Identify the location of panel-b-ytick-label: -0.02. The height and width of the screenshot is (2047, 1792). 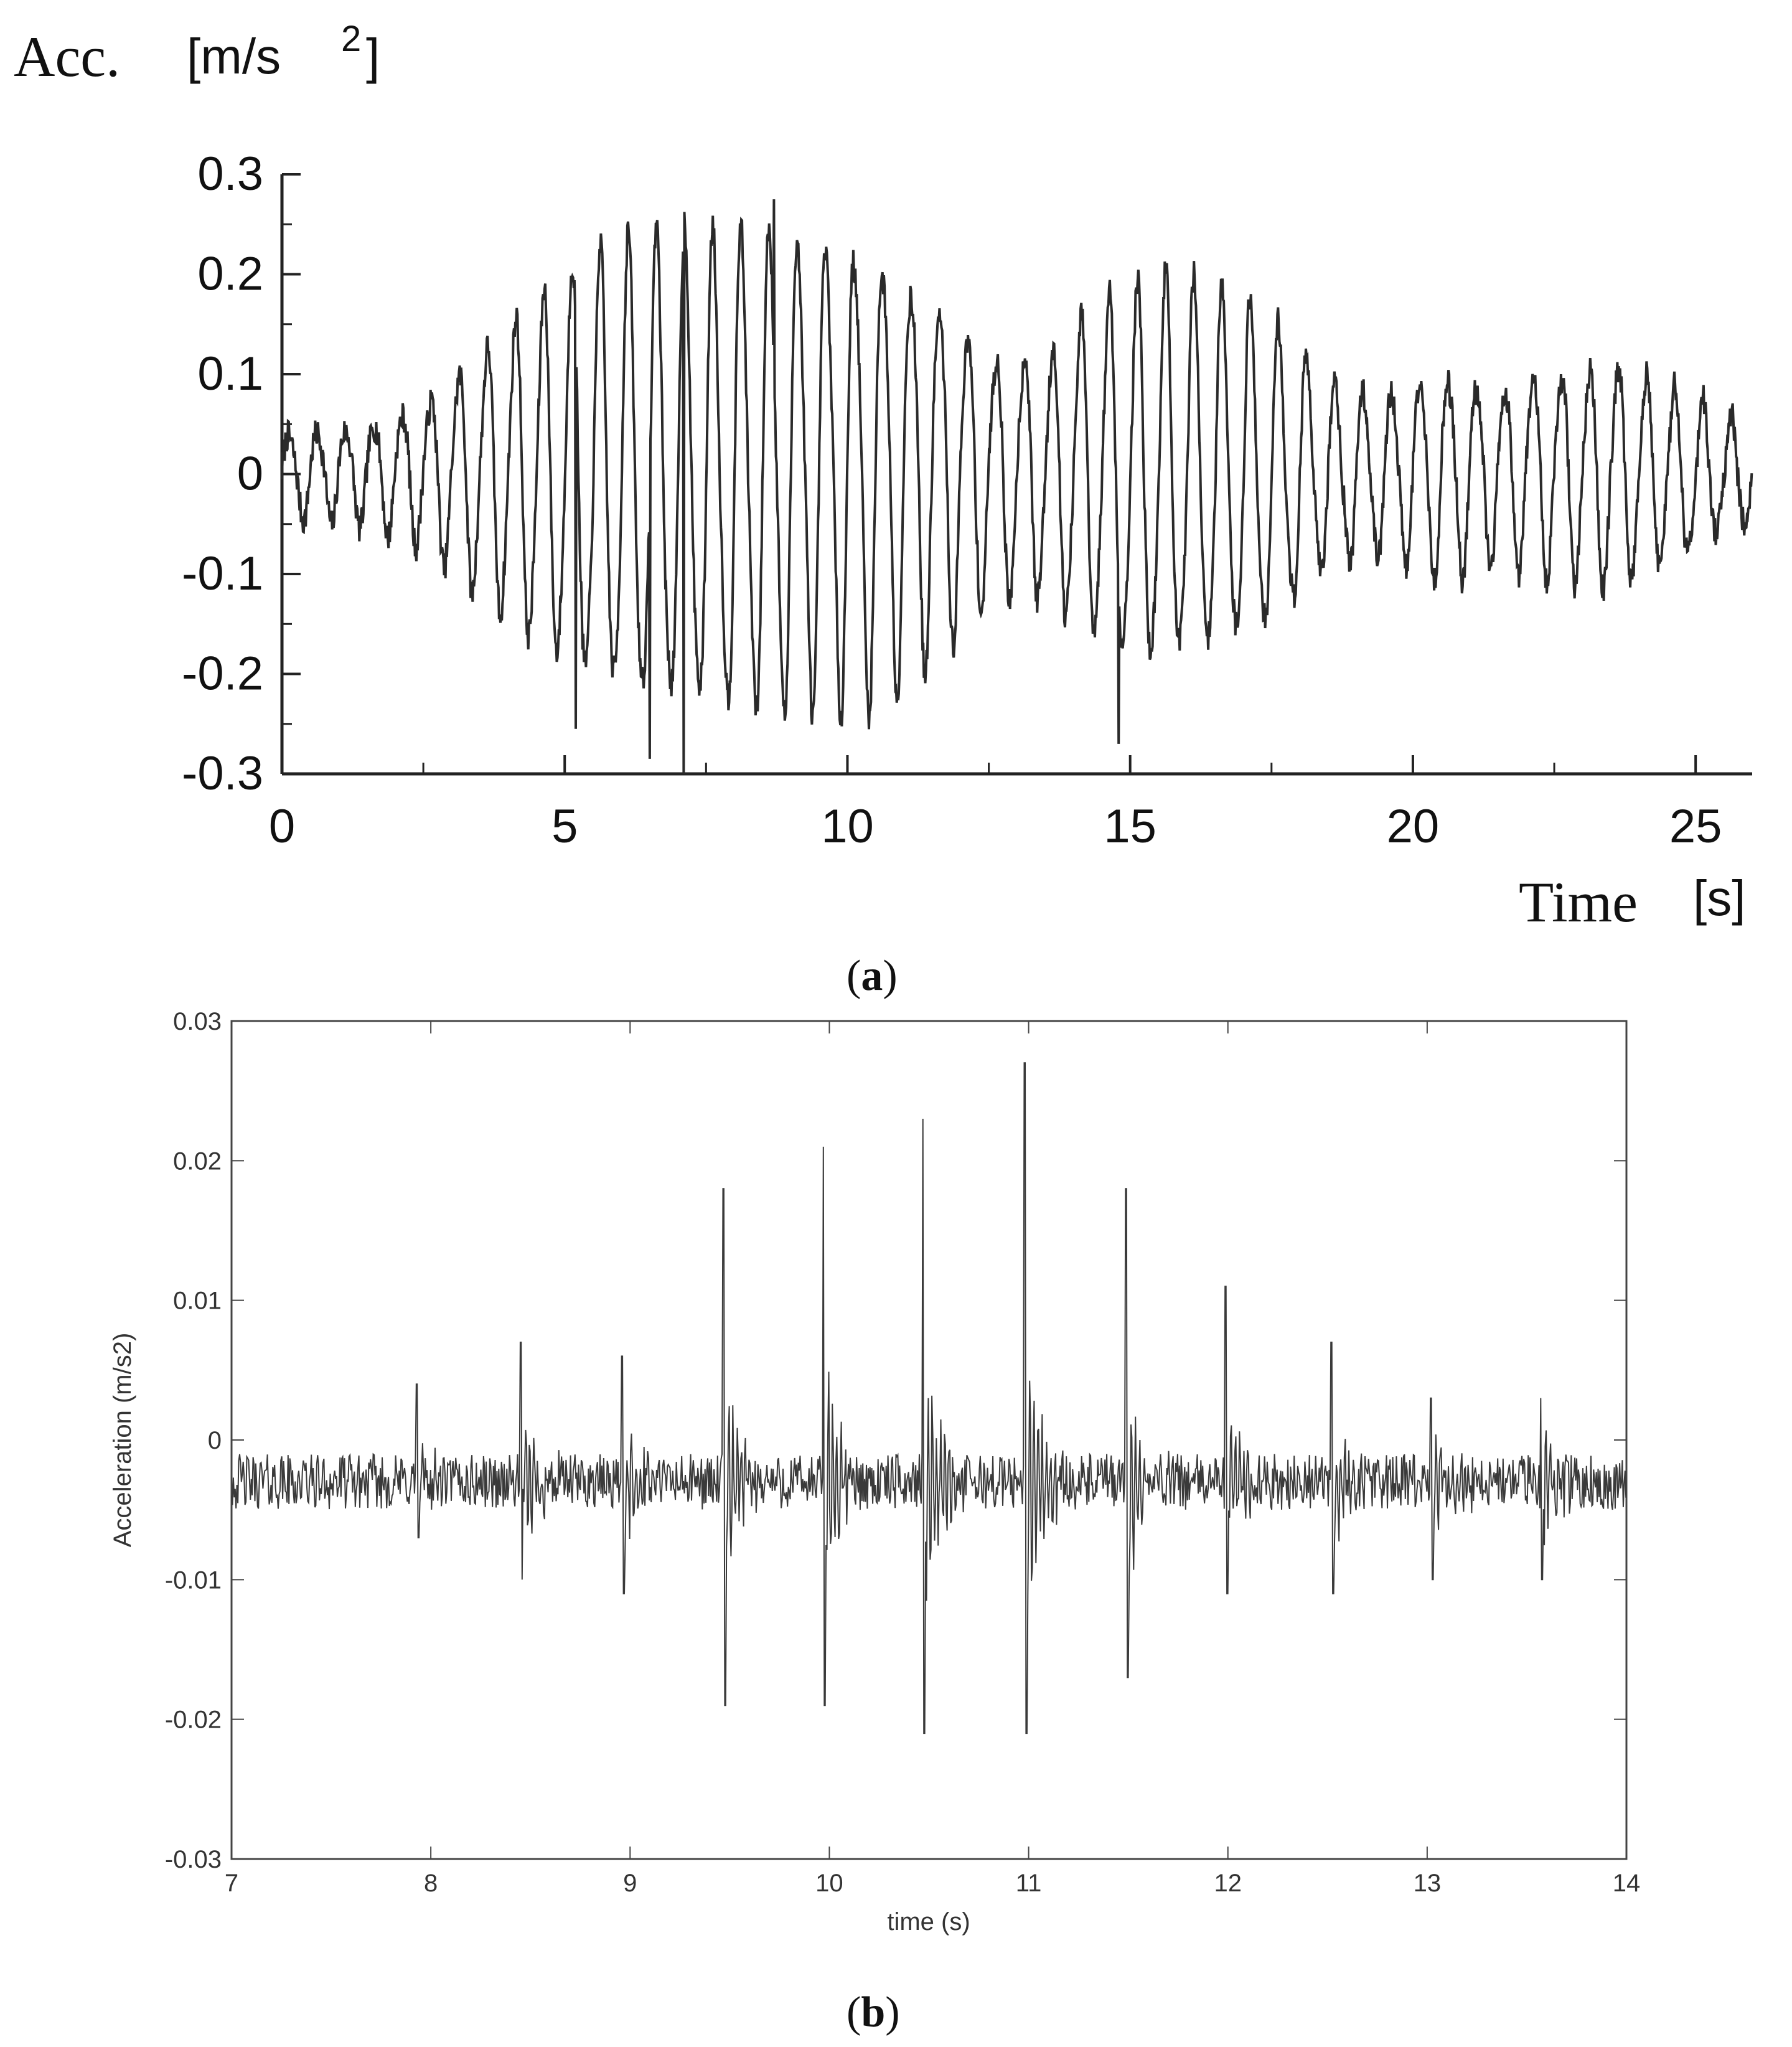
(193, 1720).